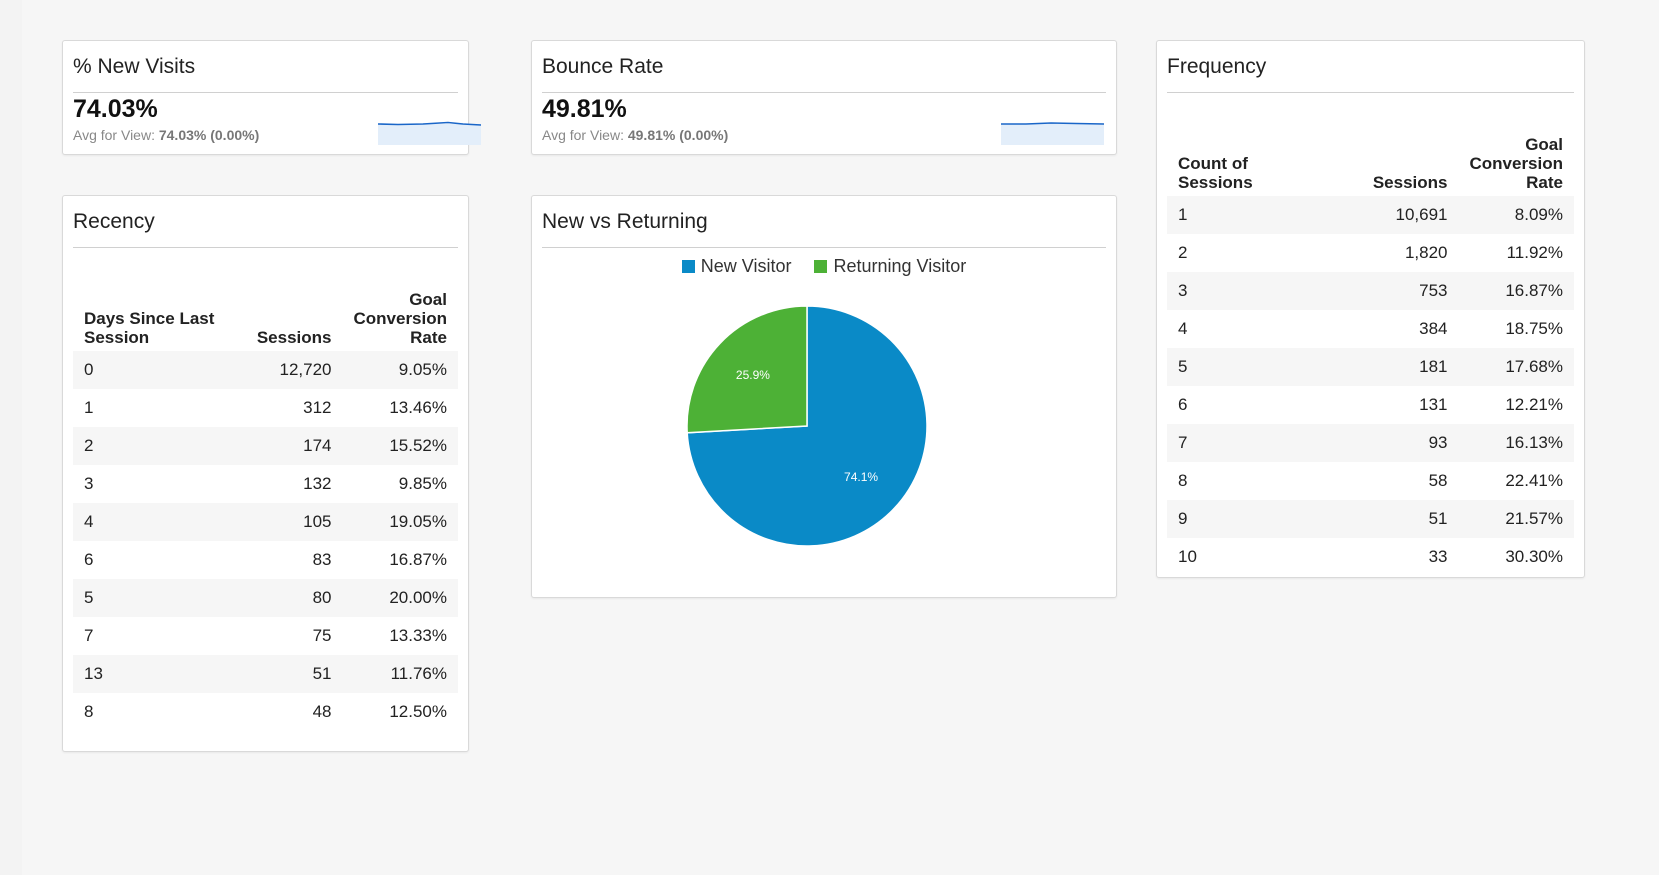 The image size is (1659, 875). I want to click on new-visits-value: 74.03%, so click(115, 109).